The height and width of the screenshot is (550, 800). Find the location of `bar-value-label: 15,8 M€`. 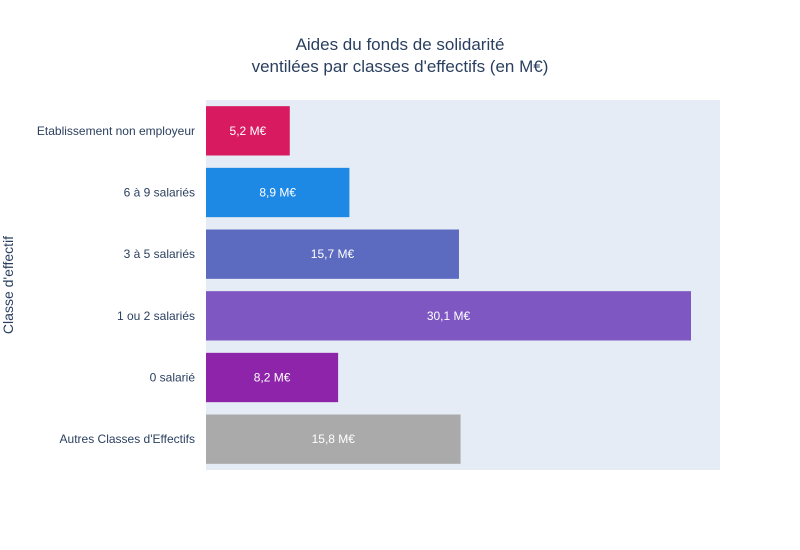

bar-value-label: 15,8 M€ is located at coordinates (334, 439).